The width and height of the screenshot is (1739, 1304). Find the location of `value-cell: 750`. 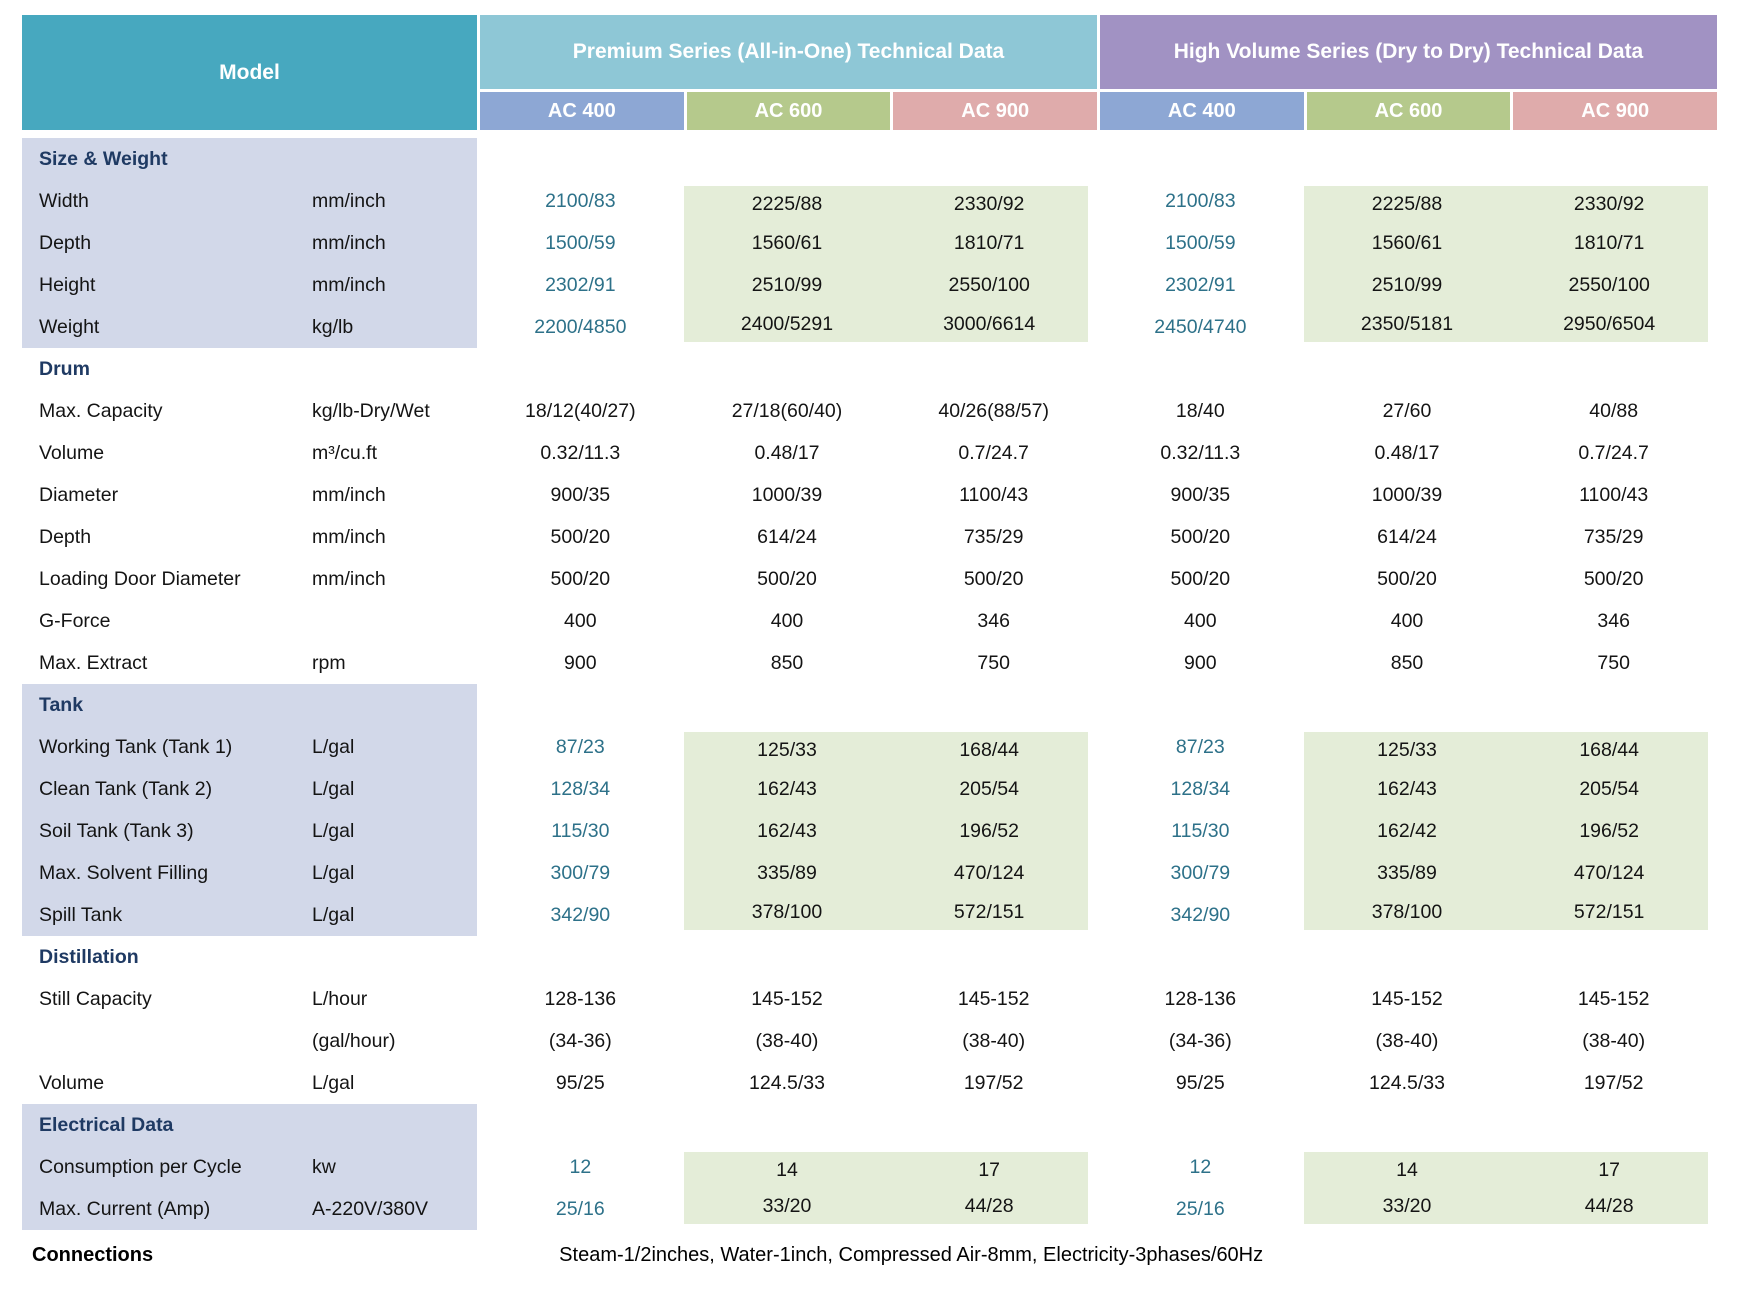

value-cell: 750 is located at coordinates (993, 662).